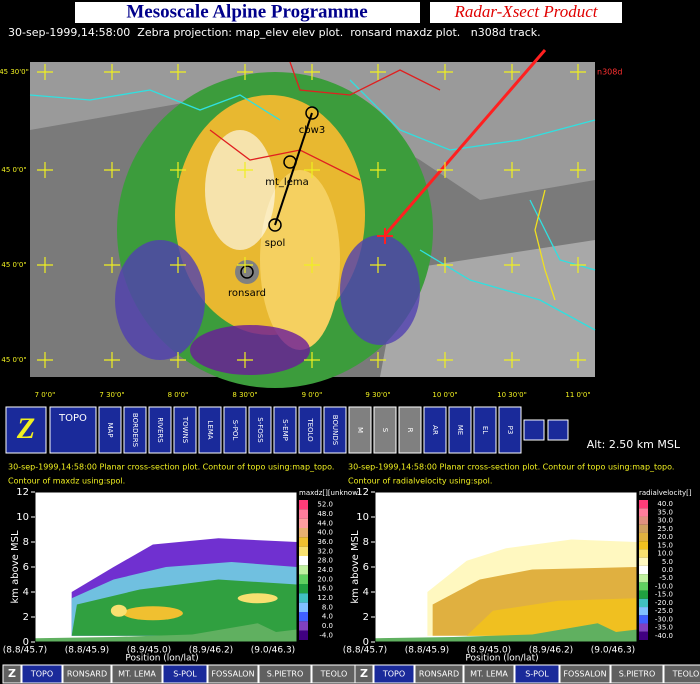 Image resolution: width=700 pixels, height=684 pixels. Describe the element at coordinates (506, 632) in the screenshot. I see `topography` at that location.